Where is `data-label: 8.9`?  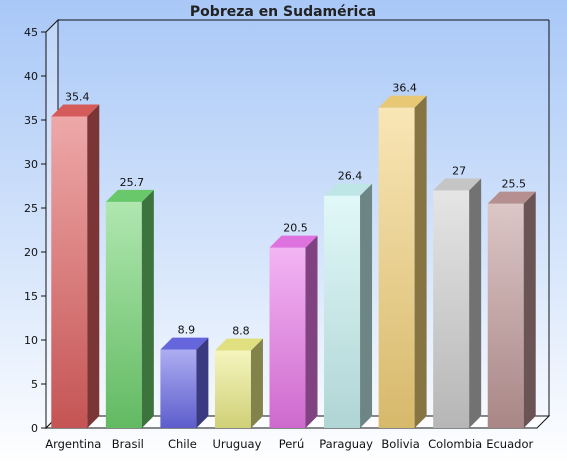 data-label: 8.9 is located at coordinates (187, 330).